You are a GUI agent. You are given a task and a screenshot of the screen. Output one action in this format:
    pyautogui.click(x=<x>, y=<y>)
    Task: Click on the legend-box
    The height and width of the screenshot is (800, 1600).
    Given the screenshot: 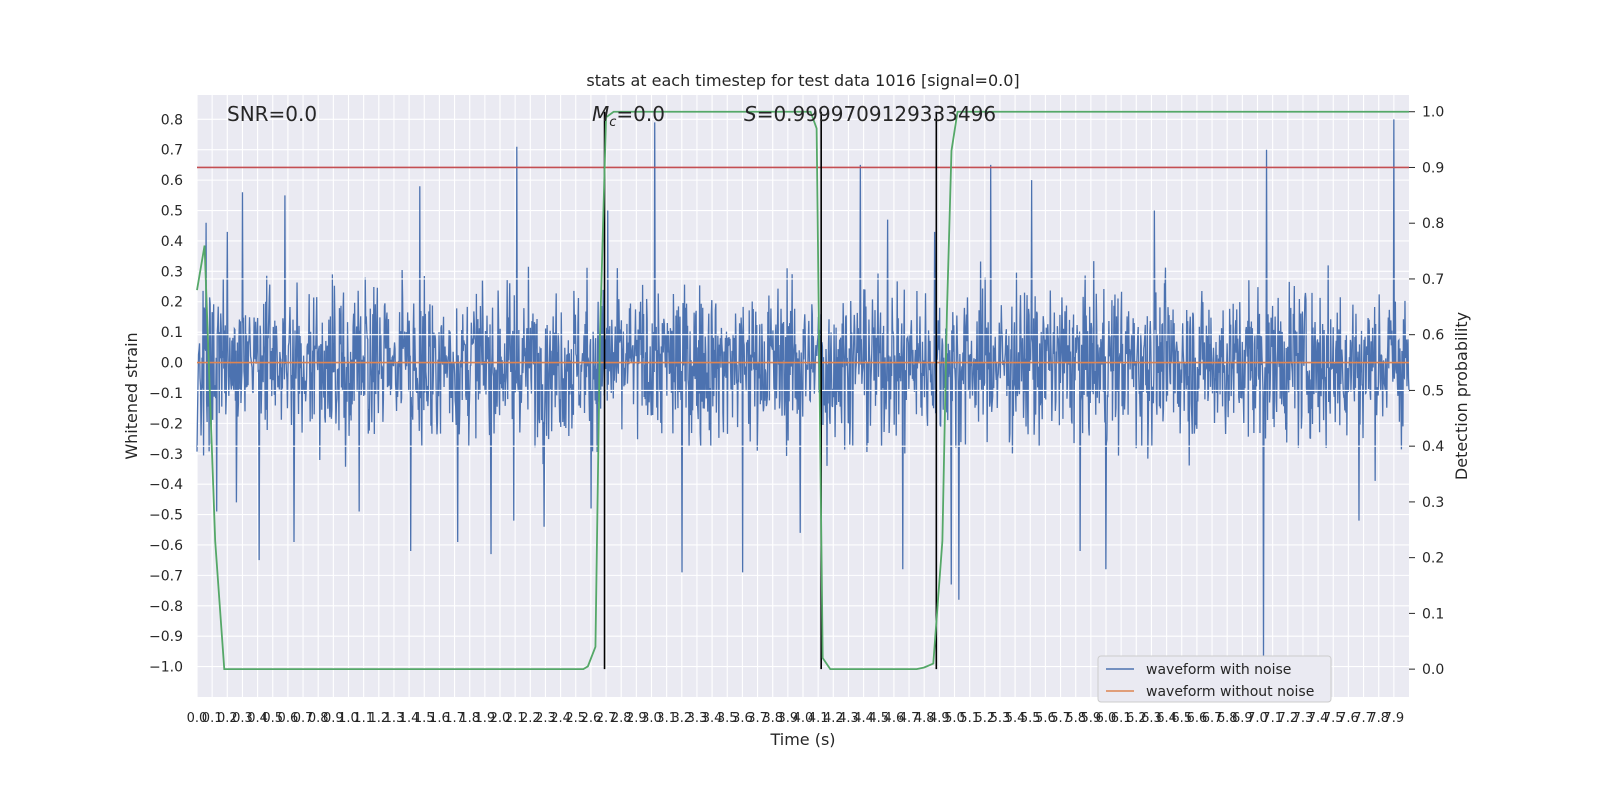 What is the action you would take?
    pyautogui.click(x=1214, y=679)
    